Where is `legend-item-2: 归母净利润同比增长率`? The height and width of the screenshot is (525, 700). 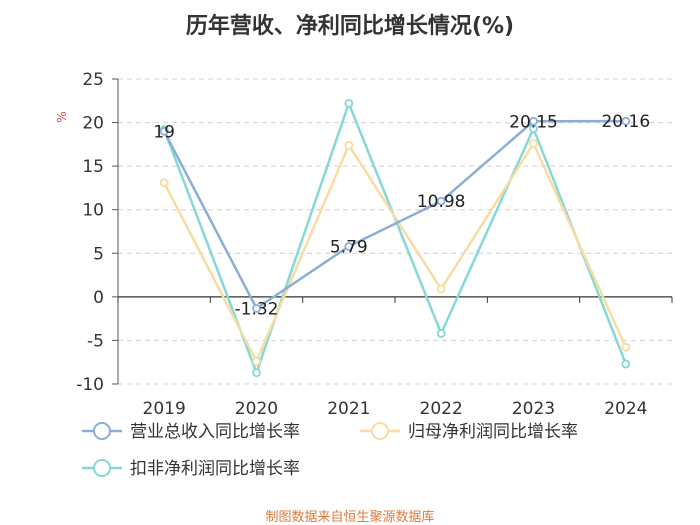 legend-item-2: 归母净利润同比增长率 is located at coordinates (469, 432).